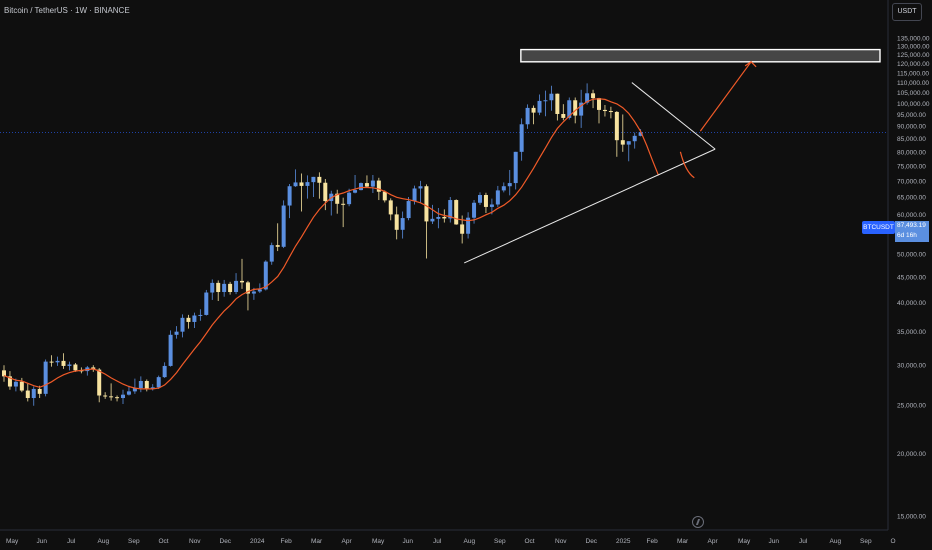  I want to click on last-price-value: 87,493.19, so click(911, 225).